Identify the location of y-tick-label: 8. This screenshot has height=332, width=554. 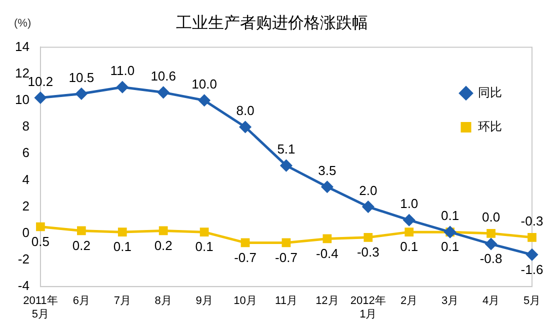
(26, 126).